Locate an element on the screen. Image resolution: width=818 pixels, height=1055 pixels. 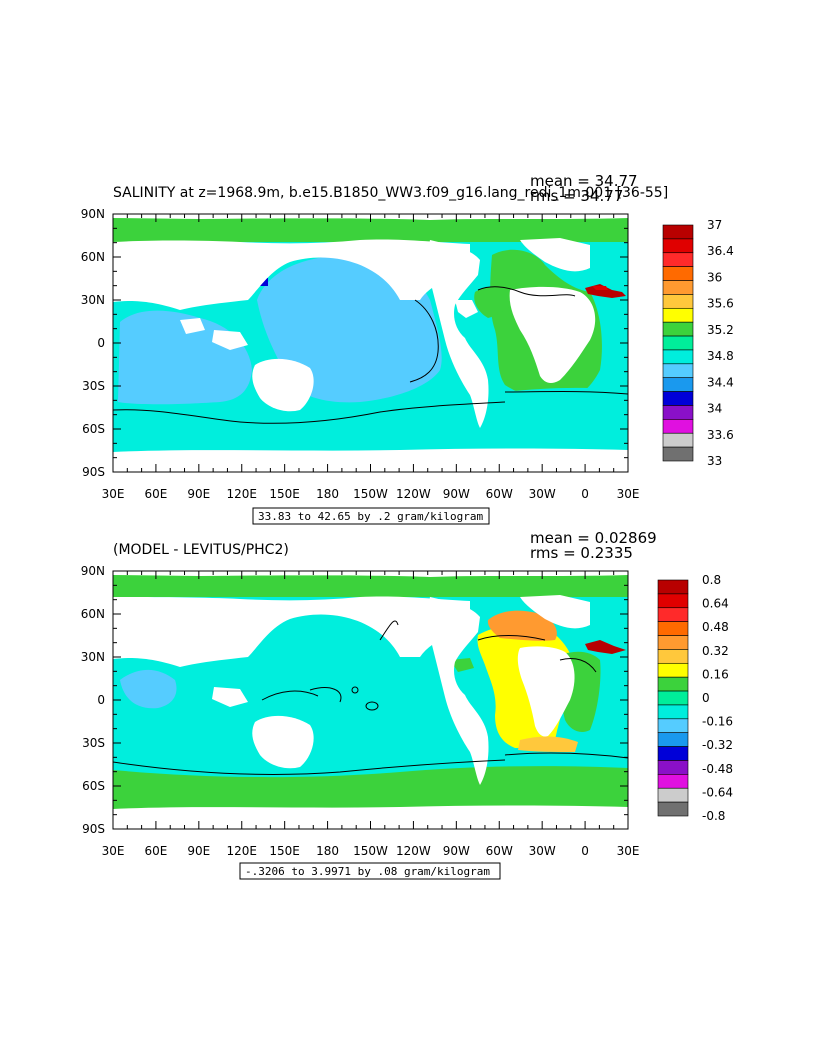
colorbar-label: -0.32 is located at coordinates (717, 745).